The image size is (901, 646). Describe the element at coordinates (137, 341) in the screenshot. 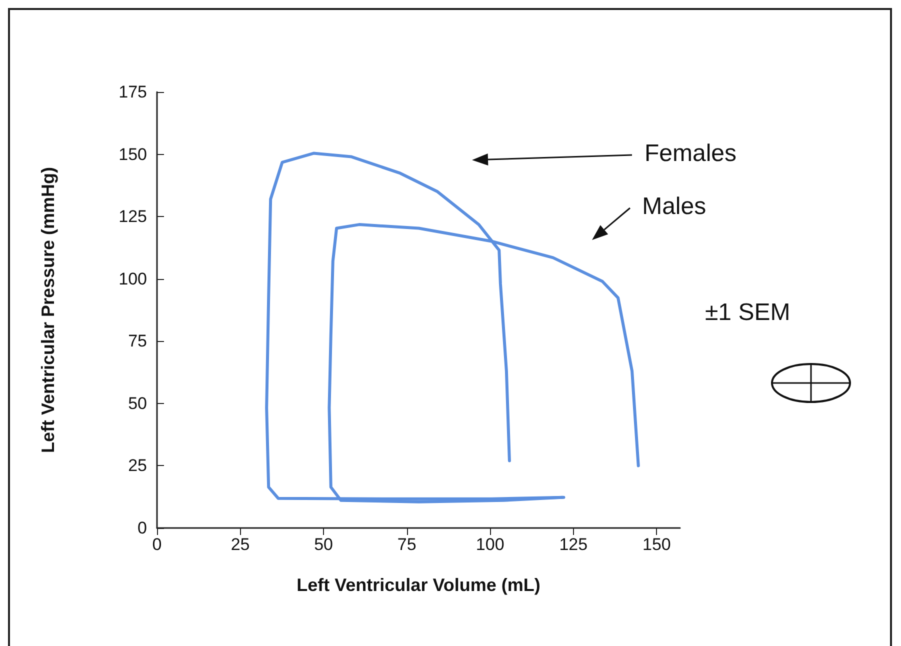

I see `y-tick-label: 75` at that location.